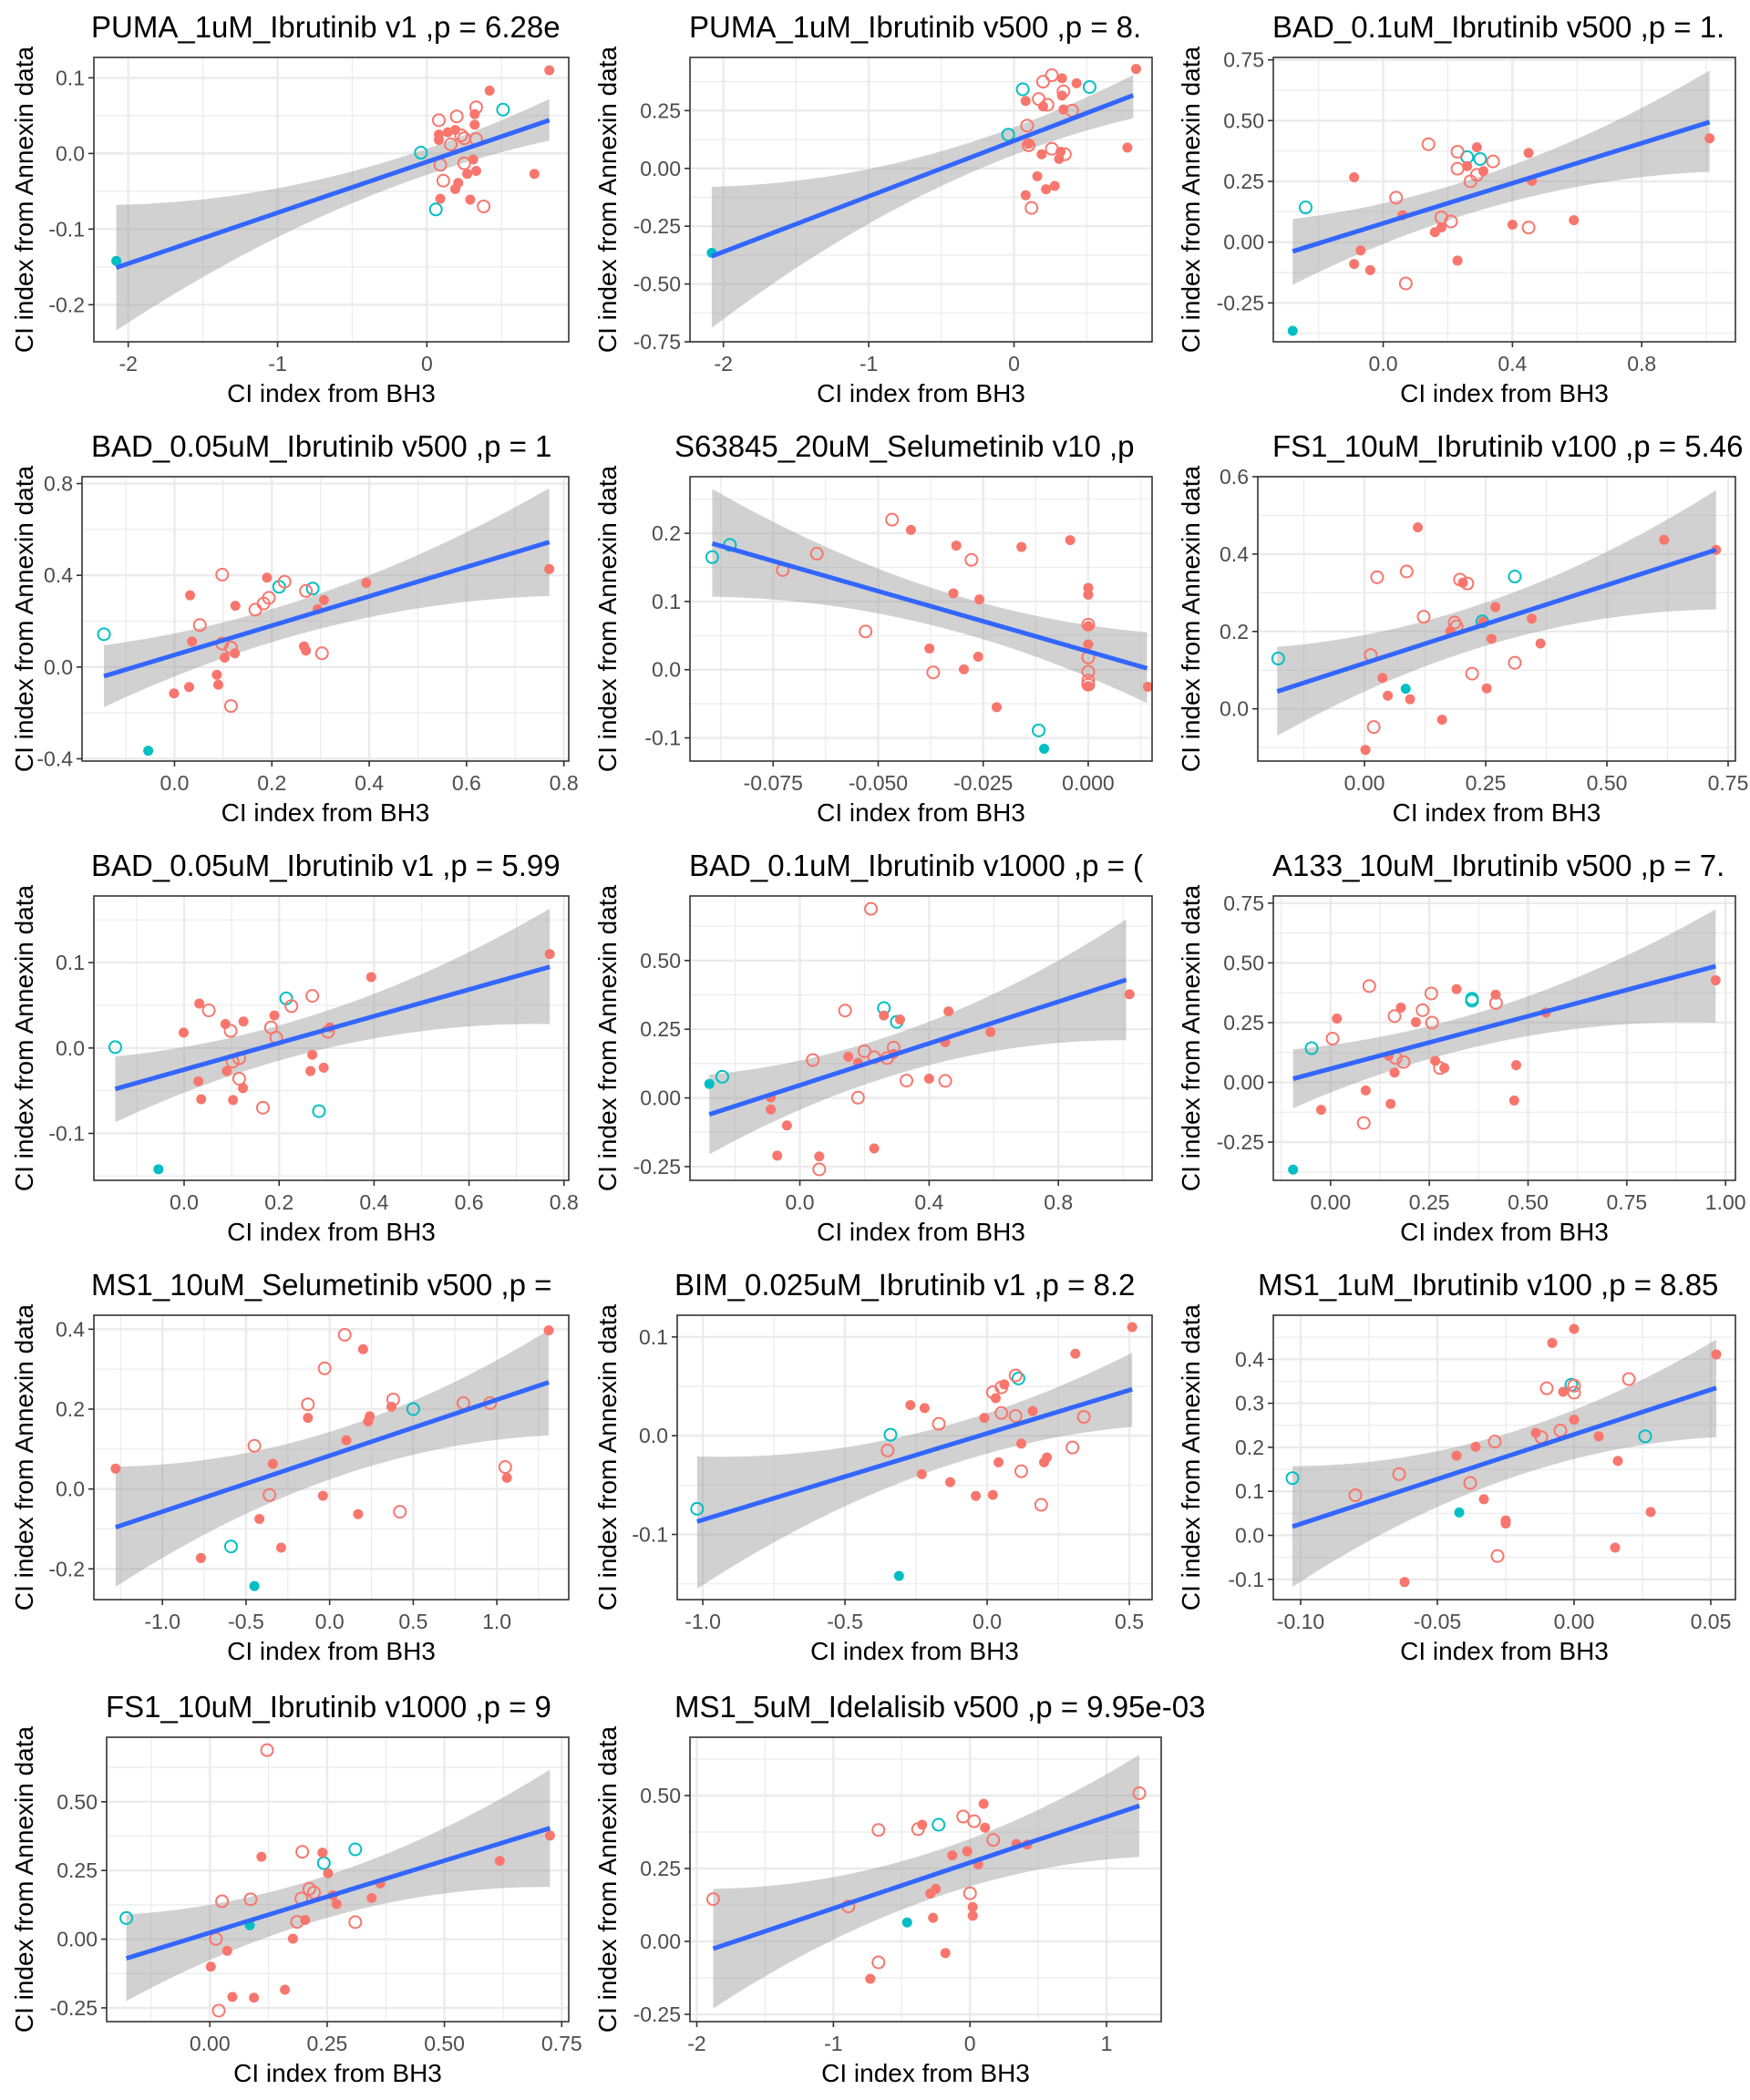  What do you see at coordinates (1502, 187) in the screenshot?
I see `regression-line` at bounding box center [1502, 187].